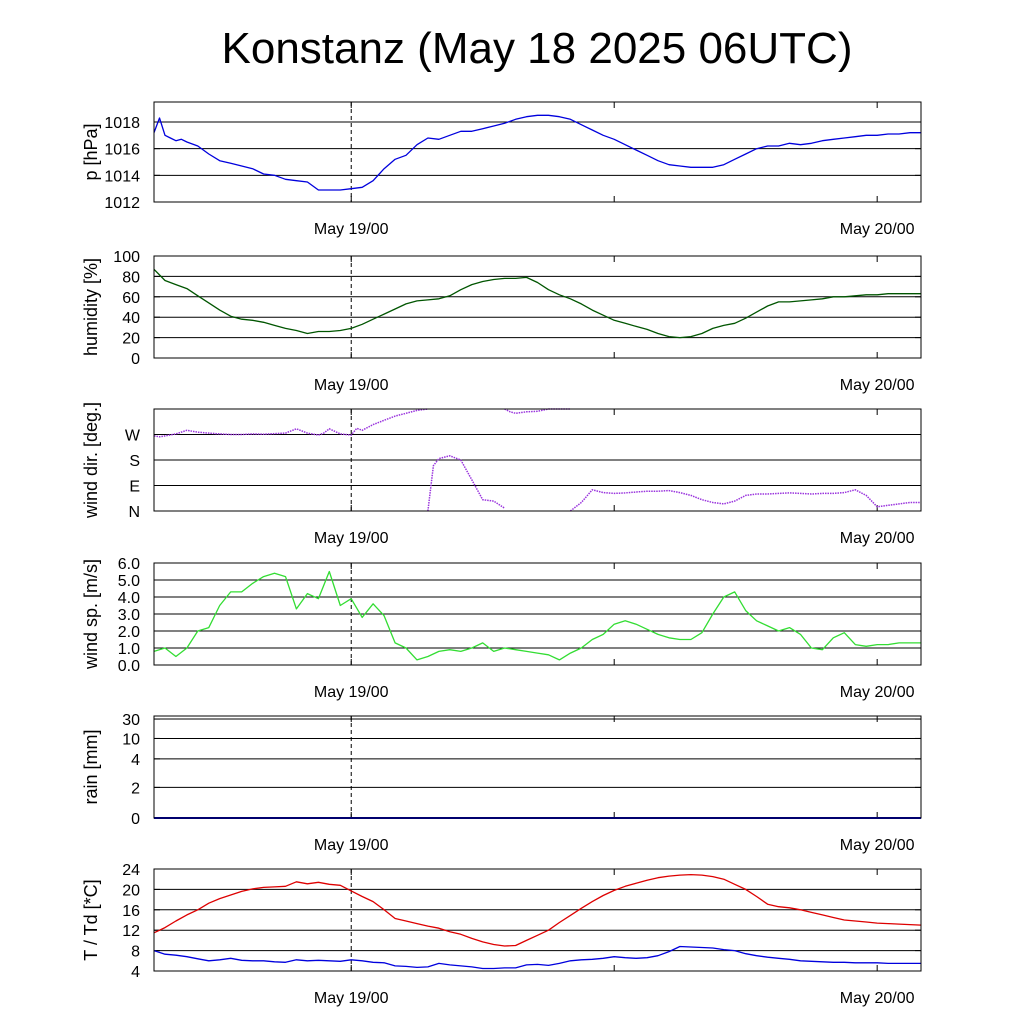 The image size is (1024, 1024). What do you see at coordinates (131, 931) in the screenshot?
I see `temperature-dewpoint-ytick-label: 12` at bounding box center [131, 931].